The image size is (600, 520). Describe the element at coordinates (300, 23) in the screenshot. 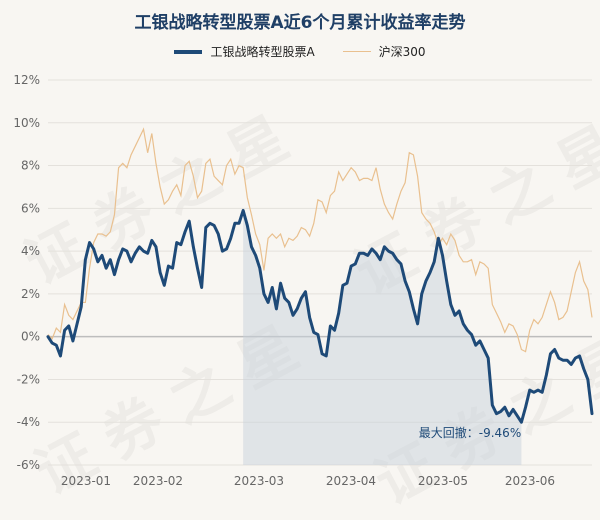

I see `chart-title: 工银战略转型股票A近6个月累计收益率走势` at that location.